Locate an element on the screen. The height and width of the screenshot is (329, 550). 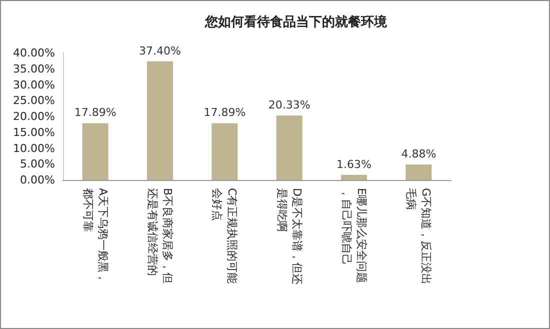
y-tick-label: 10.00% is located at coordinates (34, 148).